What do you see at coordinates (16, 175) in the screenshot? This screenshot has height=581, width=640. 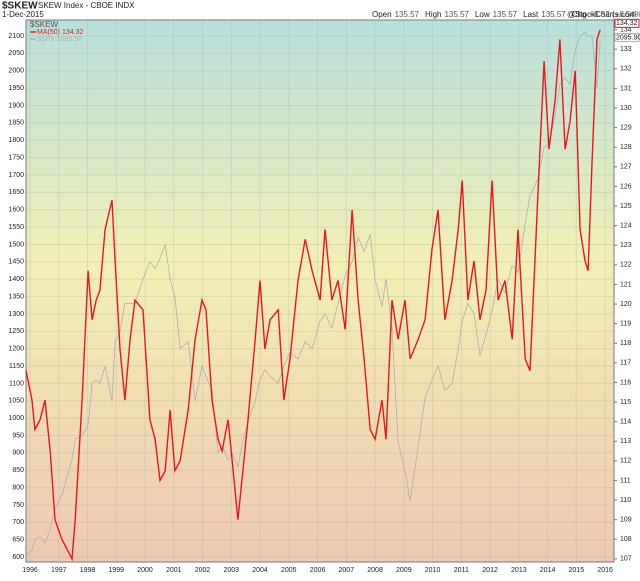 I see `y-tick-label: 1700` at bounding box center [16, 175].